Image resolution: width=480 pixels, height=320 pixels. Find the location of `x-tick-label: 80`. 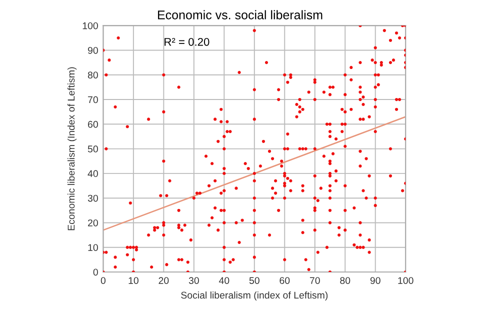

x-tick-label: 80 is located at coordinates (345, 280).